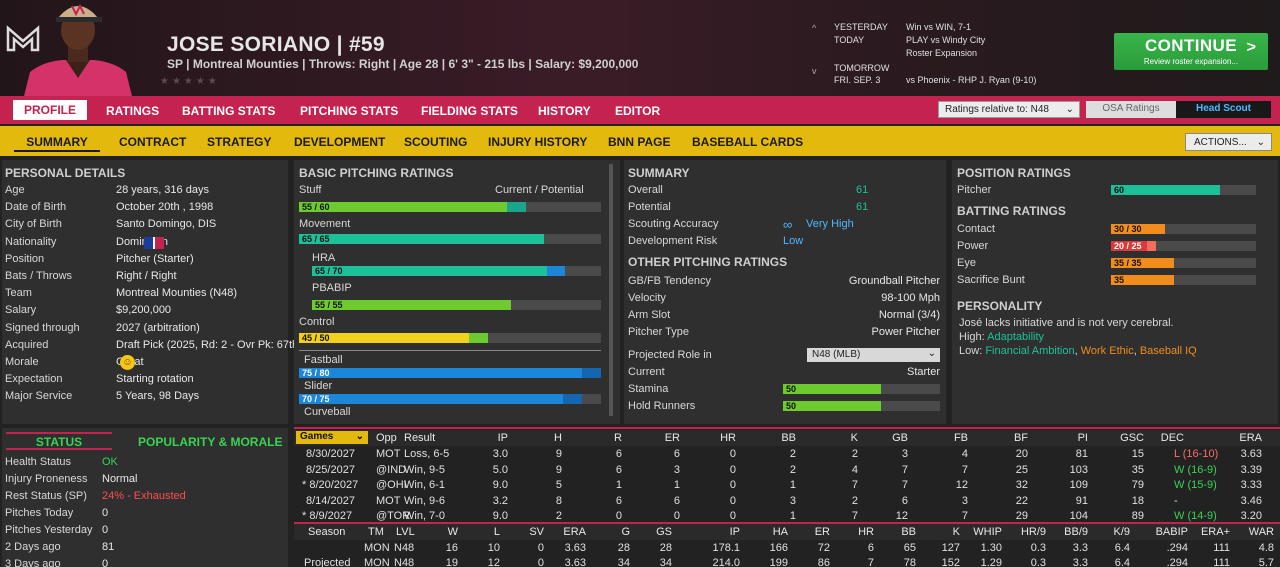 The width and height of the screenshot is (1280, 567). What do you see at coordinates (50, 110) in the screenshot?
I see `tab-profile: PROFILE` at bounding box center [50, 110].